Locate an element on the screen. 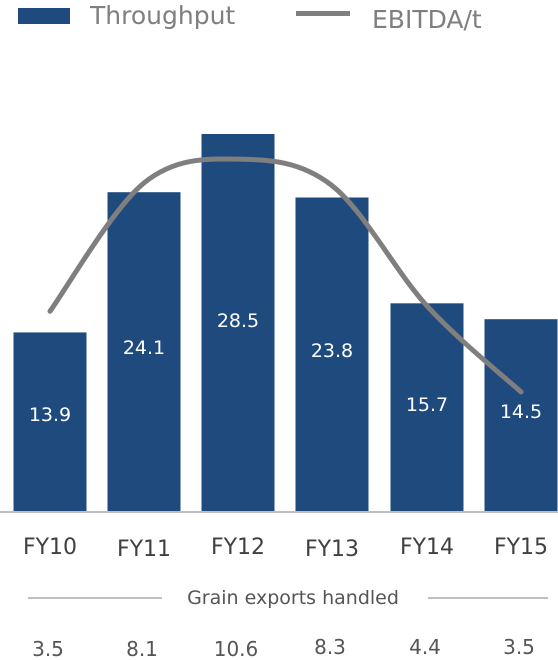 The width and height of the screenshot is (558, 660). bar-value-label: 15.7 is located at coordinates (427, 405).